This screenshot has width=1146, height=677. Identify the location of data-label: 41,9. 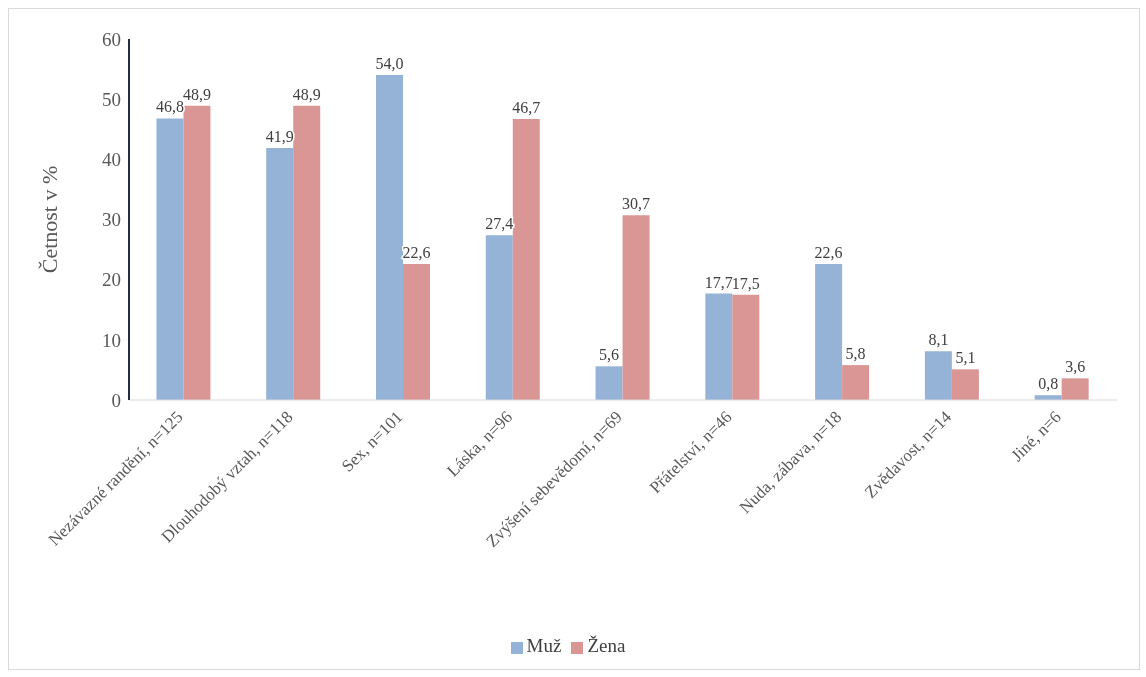
(279, 136).